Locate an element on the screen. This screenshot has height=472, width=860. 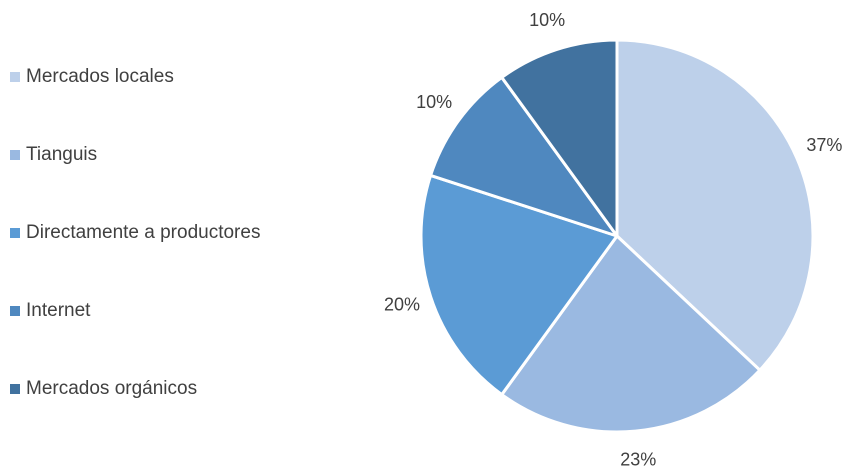
data-label-tianguis: 23% is located at coordinates (638, 460).